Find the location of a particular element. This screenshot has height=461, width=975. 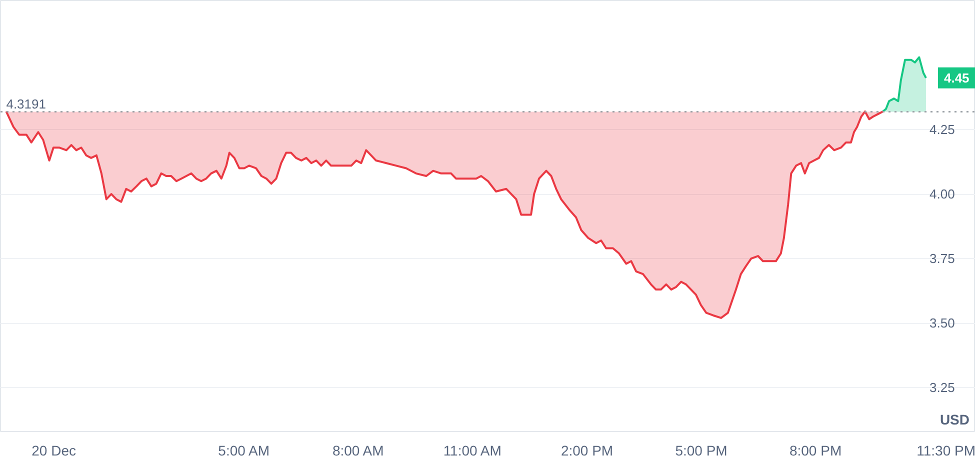

annotation: 4.45 is located at coordinates (957, 78).